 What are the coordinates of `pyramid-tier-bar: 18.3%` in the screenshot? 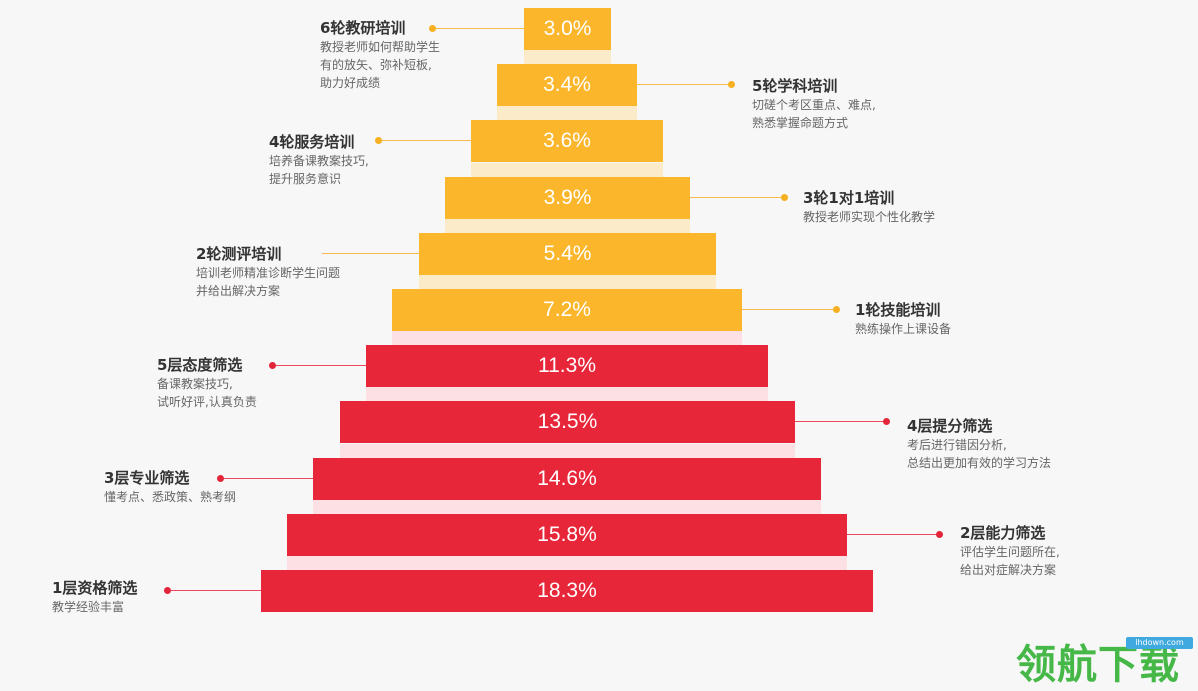 It's located at (567, 591).